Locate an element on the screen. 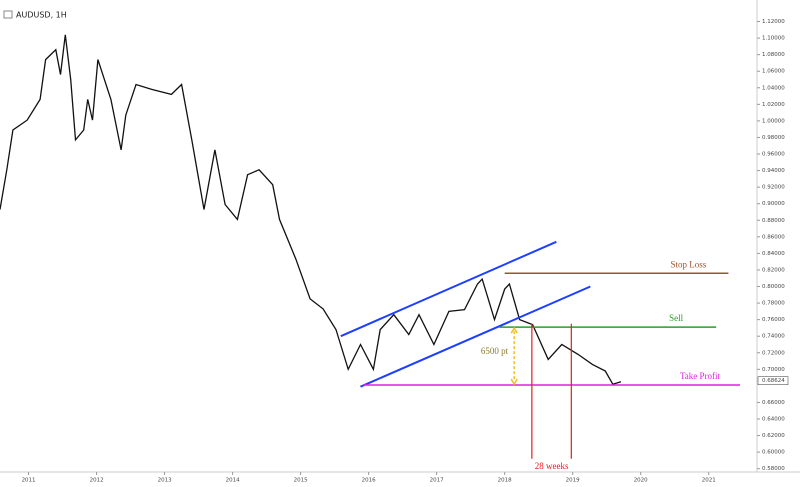 The image size is (800, 487). x-tick-label: 2014 is located at coordinates (233, 481).